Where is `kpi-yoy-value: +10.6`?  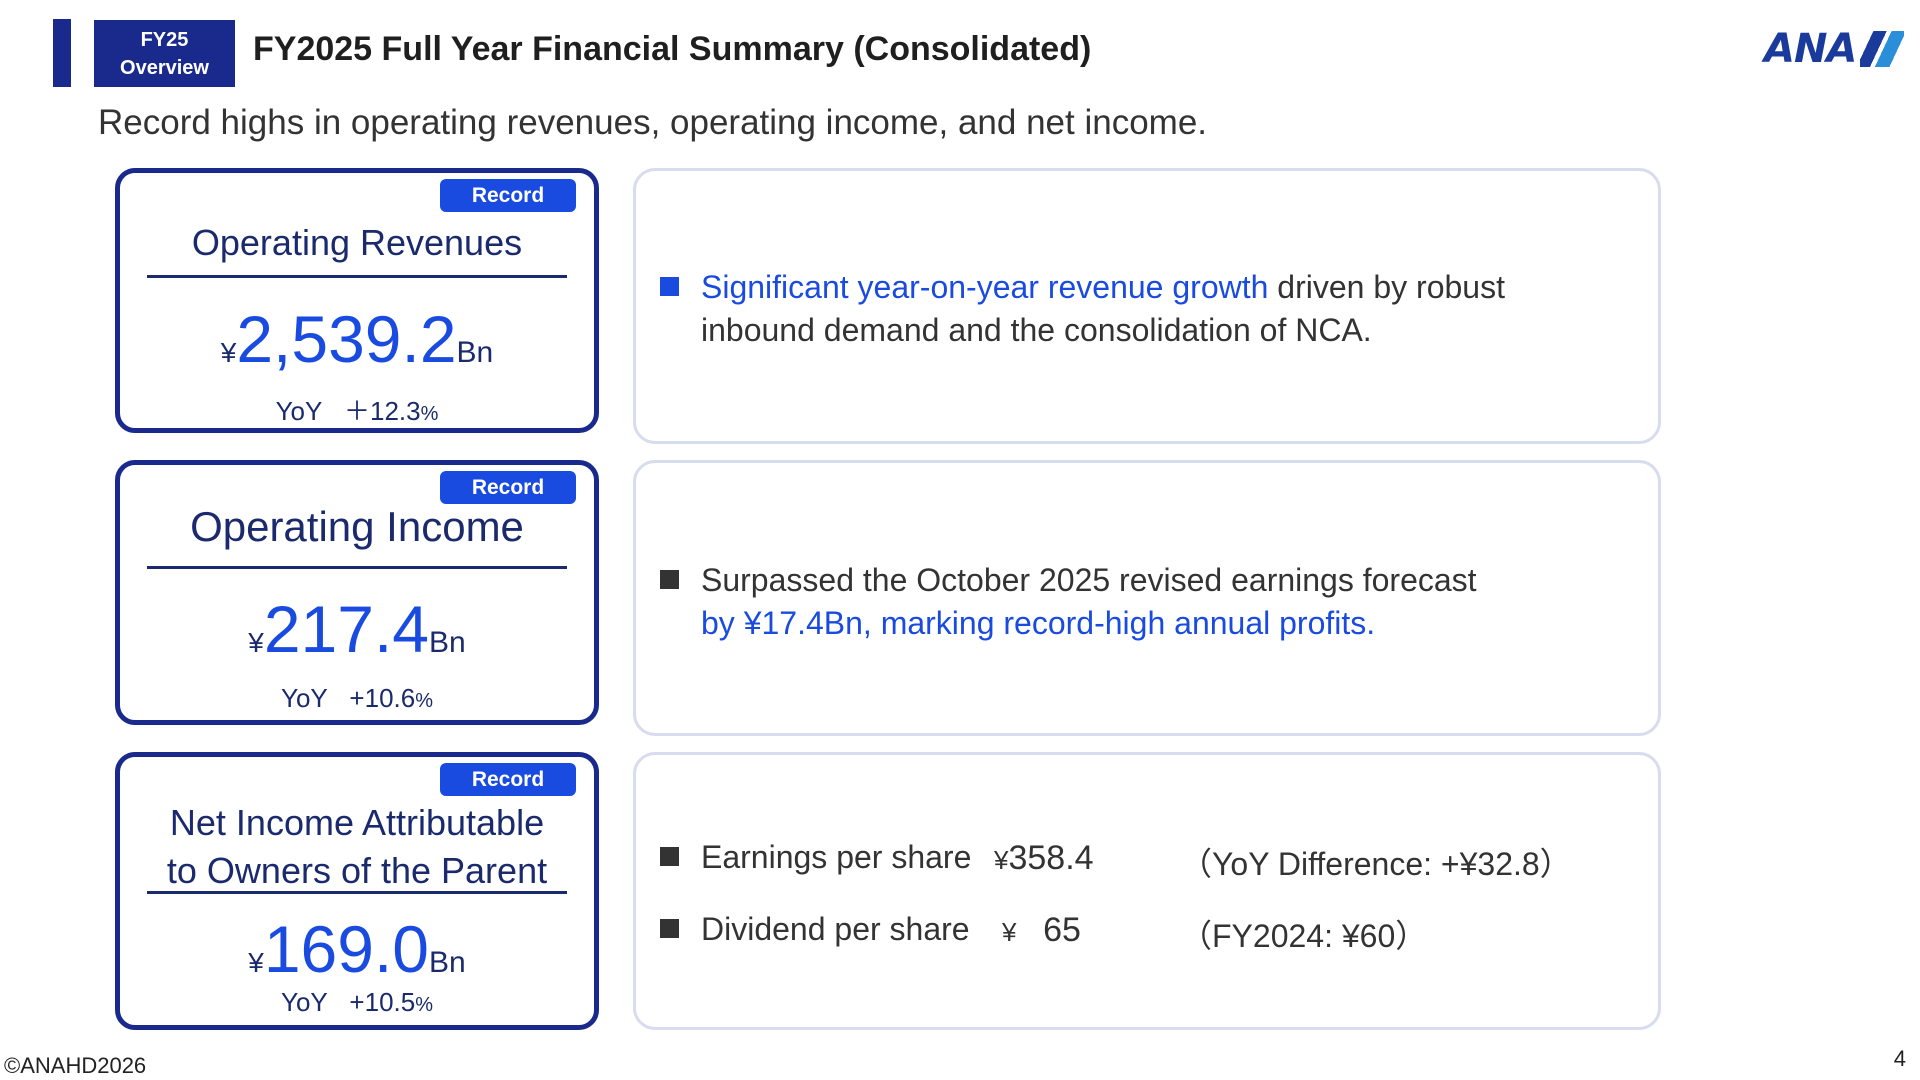 kpi-yoy-value: +10.6 is located at coordinates (382, 698).